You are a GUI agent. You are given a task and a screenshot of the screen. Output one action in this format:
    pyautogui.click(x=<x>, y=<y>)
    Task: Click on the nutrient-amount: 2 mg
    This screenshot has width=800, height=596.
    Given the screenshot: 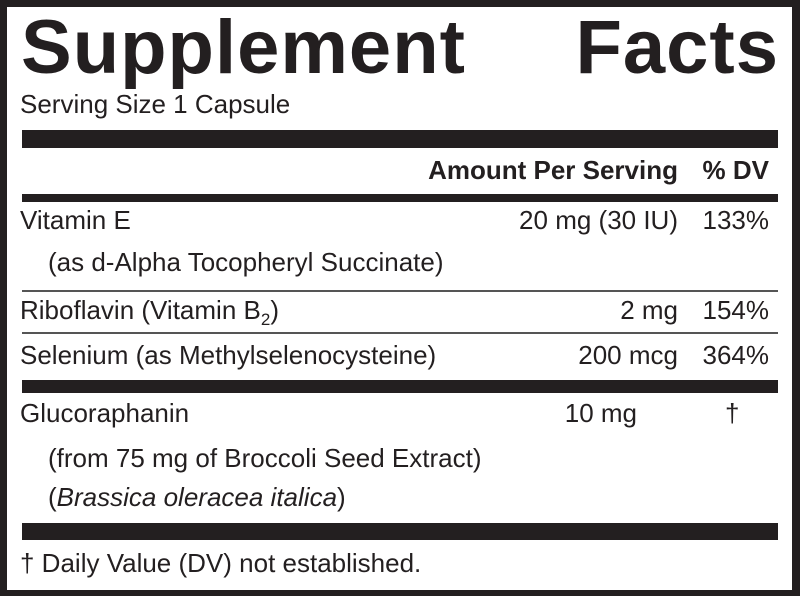 What is the action you would take?
    pyautogui.click(x=649, y=310)
    